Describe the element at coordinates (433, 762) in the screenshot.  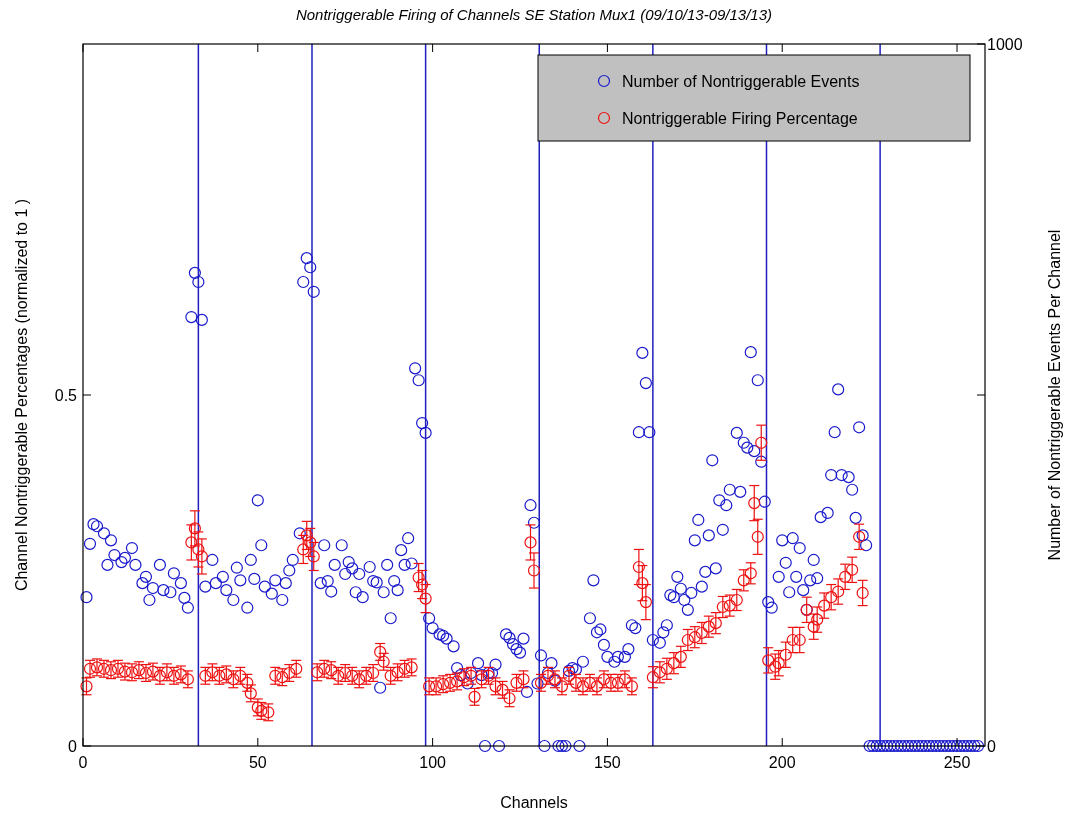
I see `x-tick-label: 100` at that location.